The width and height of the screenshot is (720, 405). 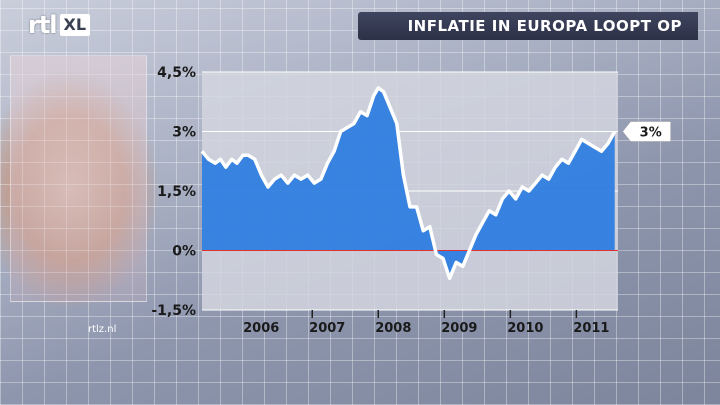 I want to click on x-tick-label: 2008, so click(x=393, y=328).